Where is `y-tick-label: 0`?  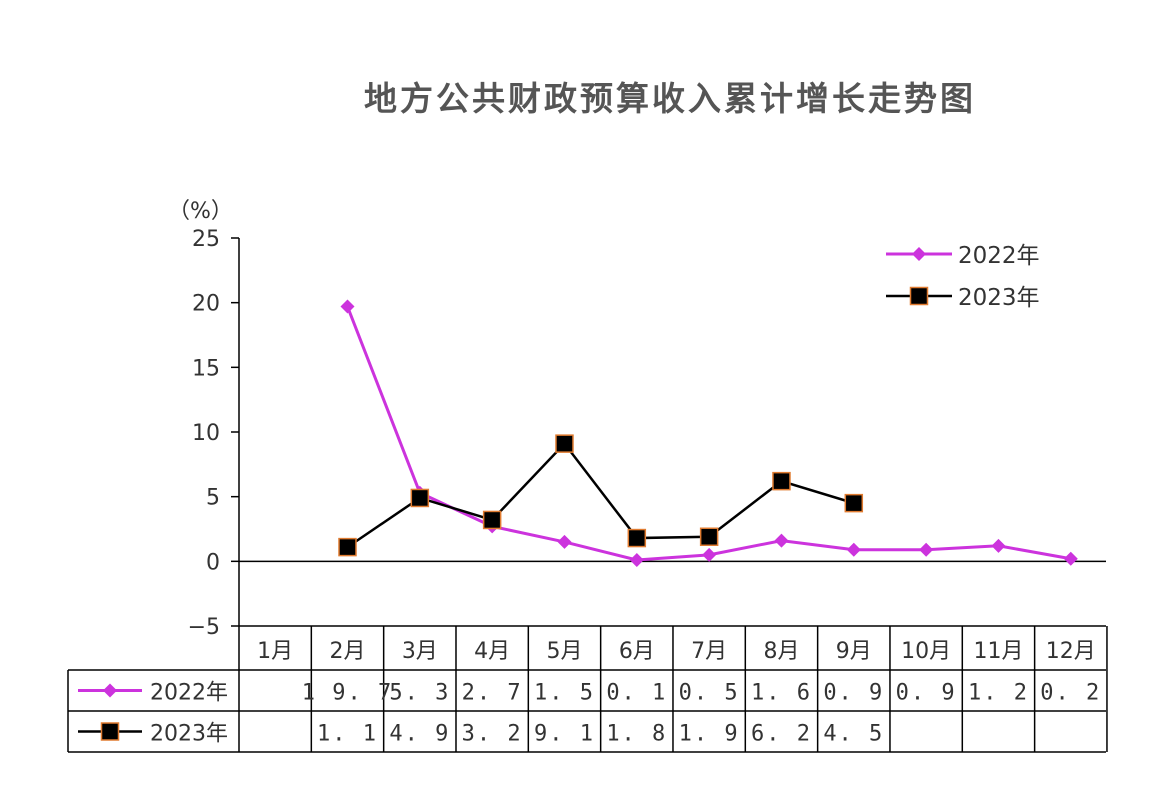 y-tick-label: 0 is located at coordinates (213, 562).